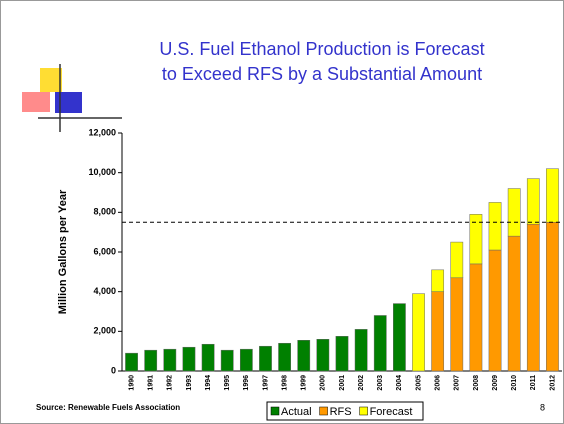 This screenshot has height=424, width=564. Describe the element at coordinates (457, 383) in the screenshot. I see `x-tick-label: 2007` at that location.